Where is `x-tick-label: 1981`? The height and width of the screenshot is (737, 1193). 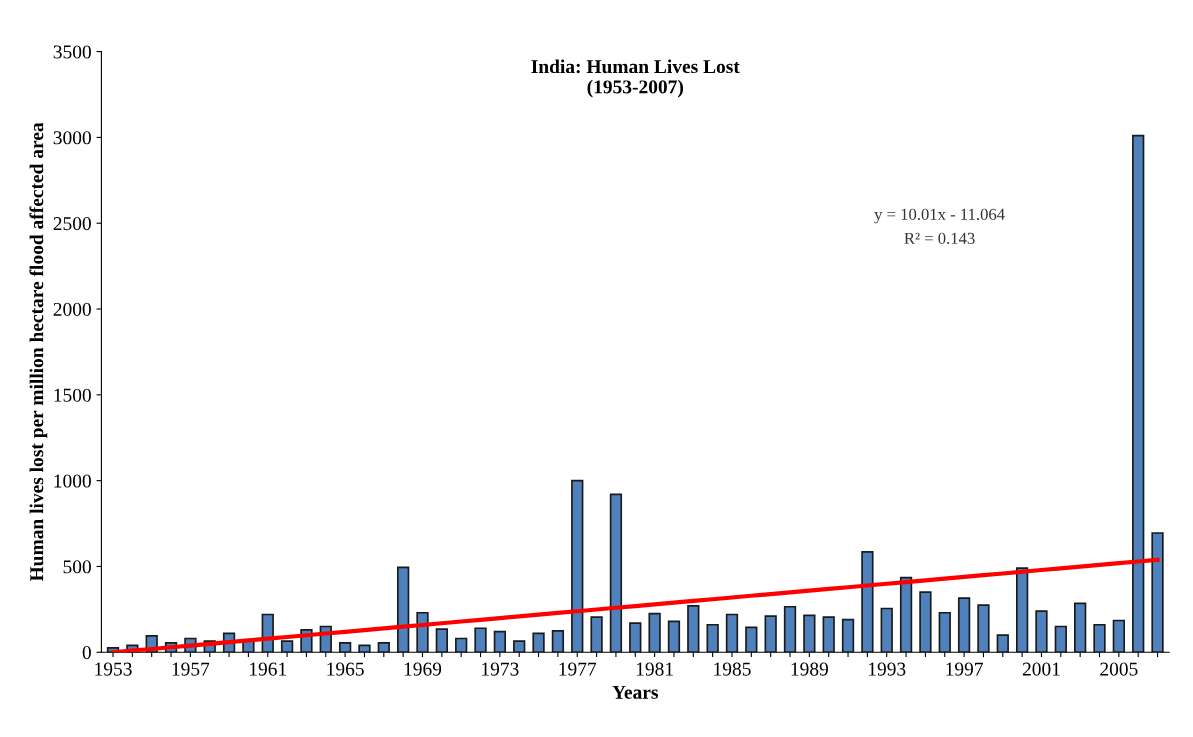
x-tick-label: 1981 is located at coordinates (654, 669).